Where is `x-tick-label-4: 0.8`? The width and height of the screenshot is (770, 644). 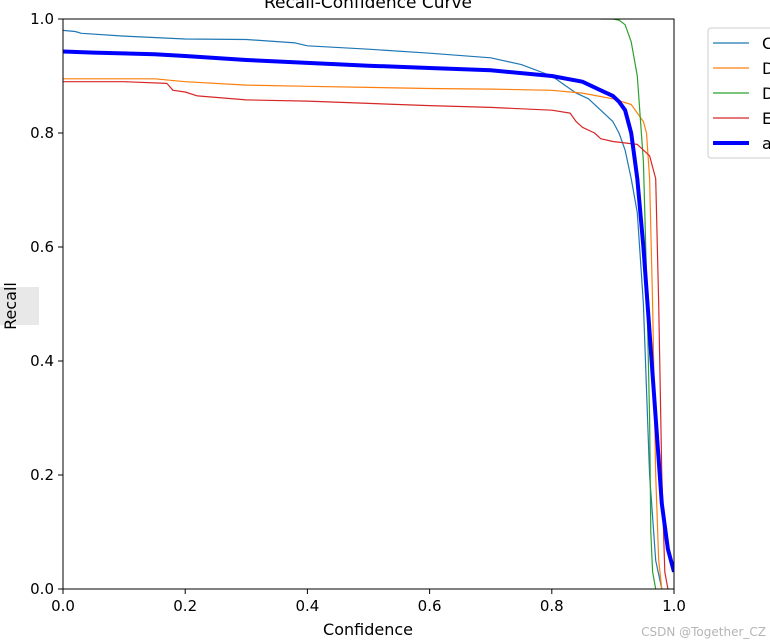
x-tick-label-4: 0.8 is located at coordinates (552, 606).